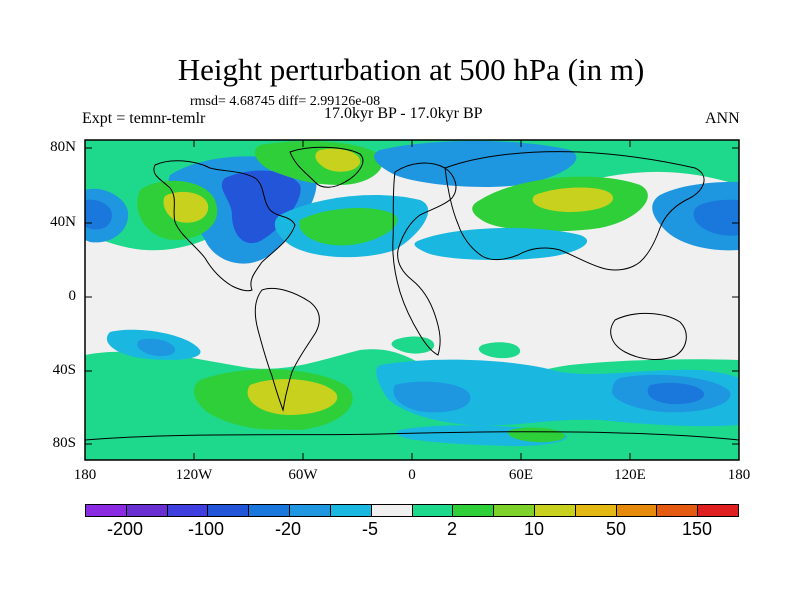  I want to click on longitude-tick-label: 120W, so click(194, 475).